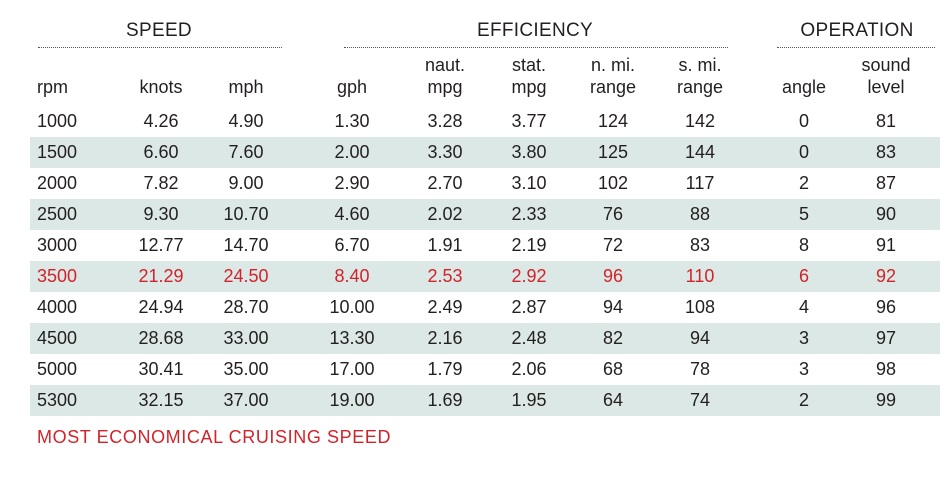 This screenshot has height=484, width=950. I want to click on cell-rpm: 3000, so click(57, 245).